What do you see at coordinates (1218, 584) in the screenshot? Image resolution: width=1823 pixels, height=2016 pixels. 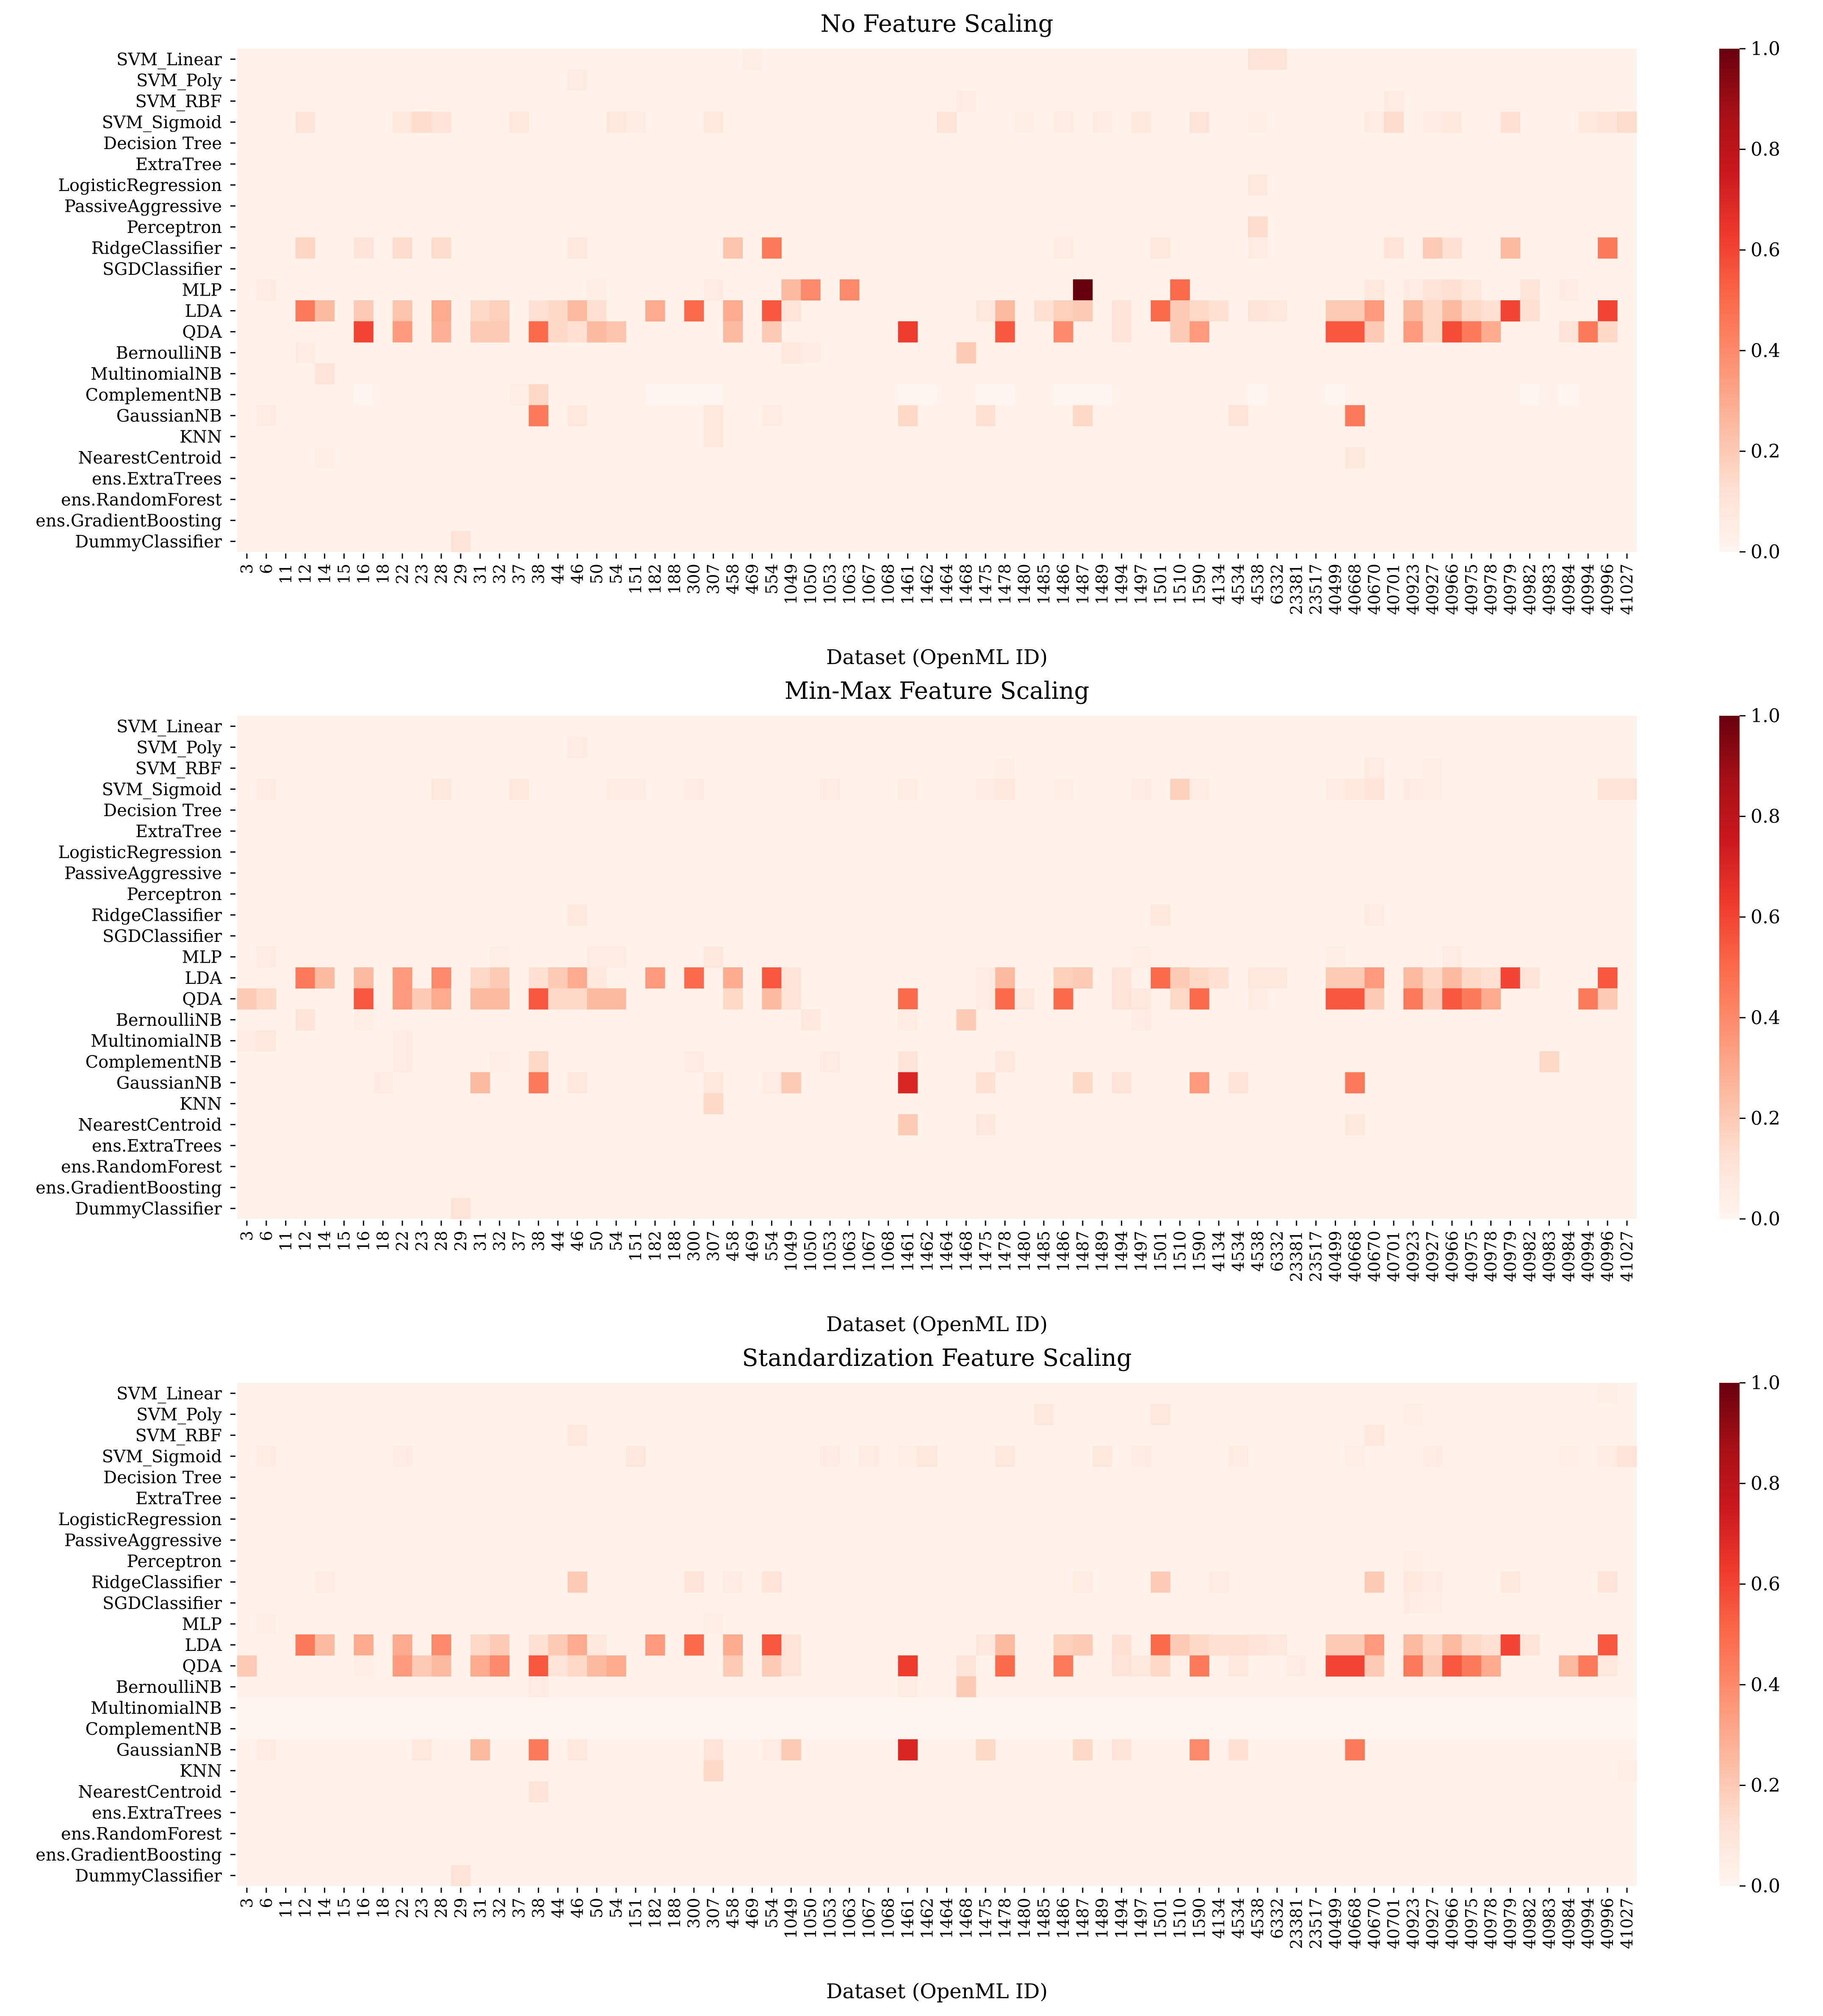 I see `x-tick-label: 4134` at bounding box center [1218, 584].